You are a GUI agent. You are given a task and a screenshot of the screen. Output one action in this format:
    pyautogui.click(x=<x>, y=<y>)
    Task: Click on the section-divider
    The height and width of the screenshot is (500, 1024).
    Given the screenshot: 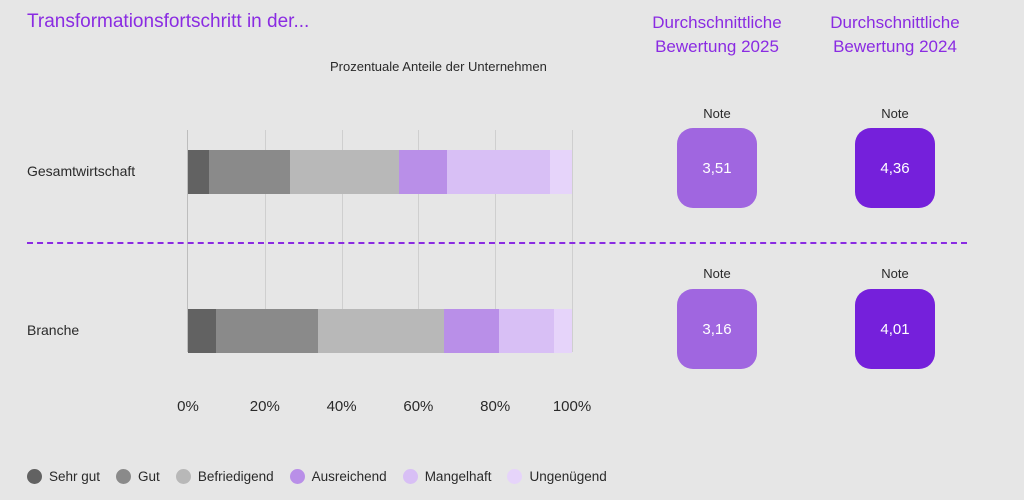 What is the action you would take?
    pyautogui.click(x=497, y=243)
    